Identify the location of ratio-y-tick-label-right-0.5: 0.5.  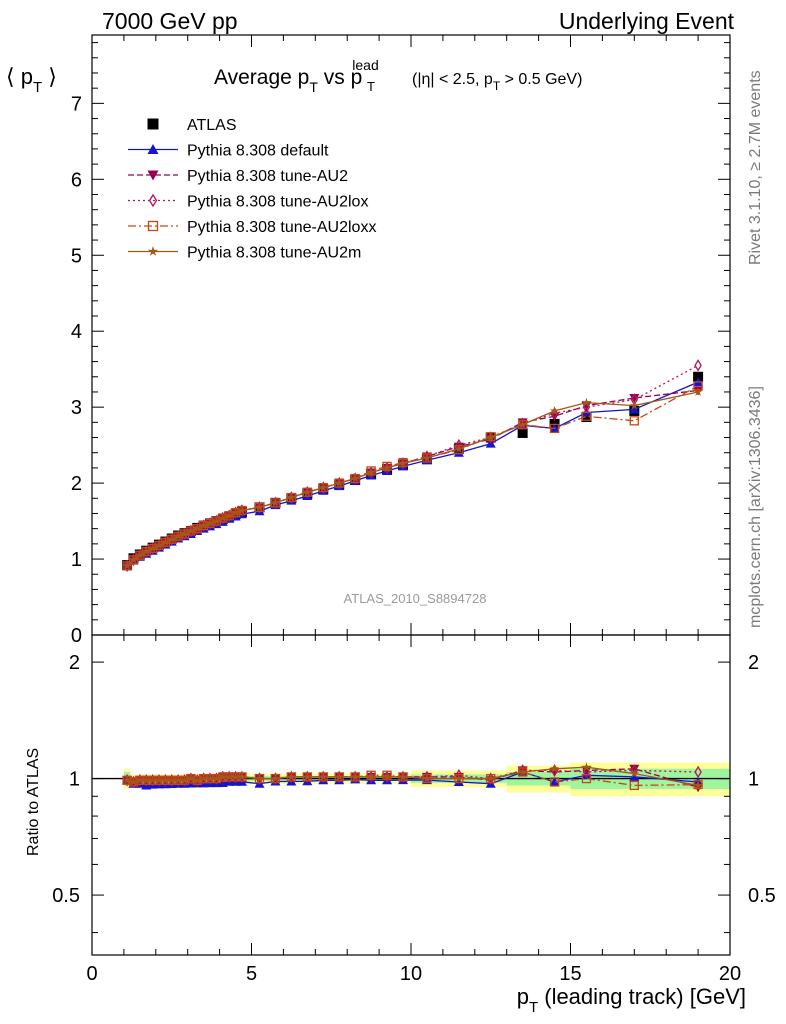
(762, 896).